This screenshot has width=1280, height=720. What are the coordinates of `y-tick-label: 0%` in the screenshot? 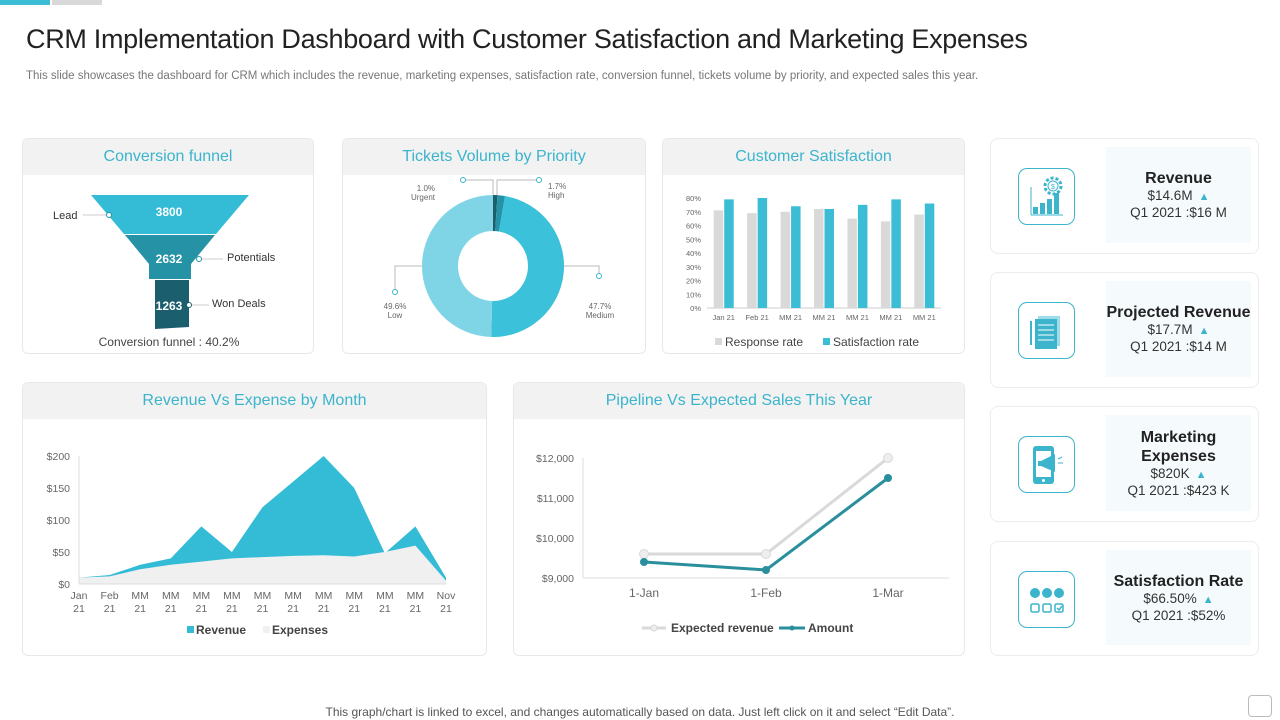 It's located at (695, 308).